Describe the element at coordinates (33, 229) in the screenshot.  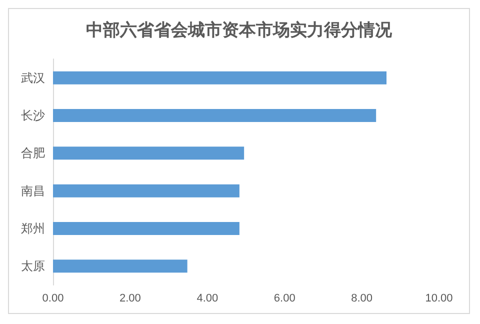
I see `y-tick-label: 郑州` at that location.